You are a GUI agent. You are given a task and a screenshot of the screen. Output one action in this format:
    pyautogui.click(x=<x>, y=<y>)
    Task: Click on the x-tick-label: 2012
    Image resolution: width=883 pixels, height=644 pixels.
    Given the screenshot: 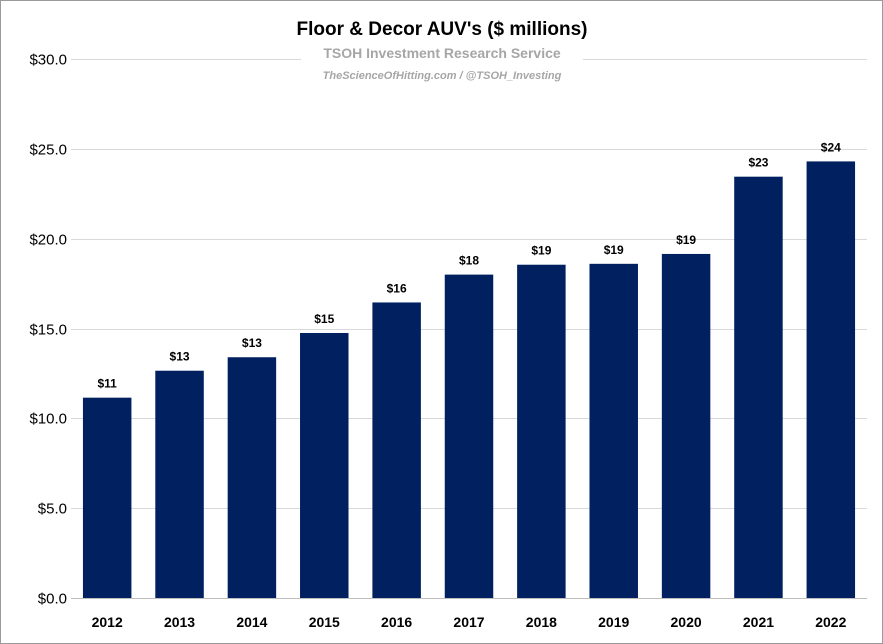 What is the action you would take?
    pyautogui.click(x=107, y=622)
    